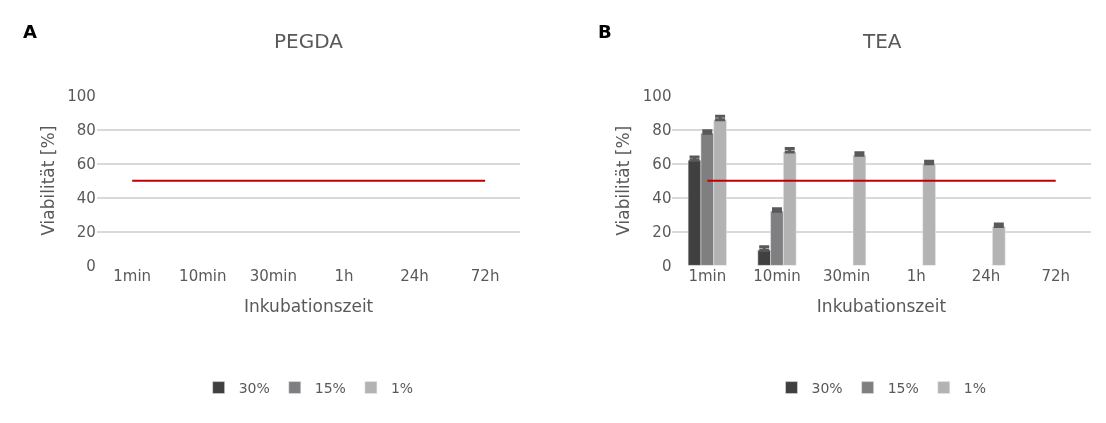 Image resolution: width=1106 pixels, height=423 pixels. I want to click on text: B, so click(605, 31).